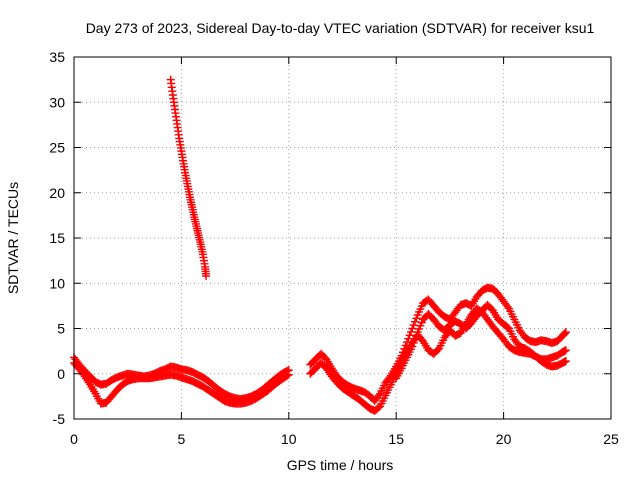 The height and width of the screenshot is (485, 640). I want to click on y-axis-label: SDTVAR / TECUs, so click(13, 238).